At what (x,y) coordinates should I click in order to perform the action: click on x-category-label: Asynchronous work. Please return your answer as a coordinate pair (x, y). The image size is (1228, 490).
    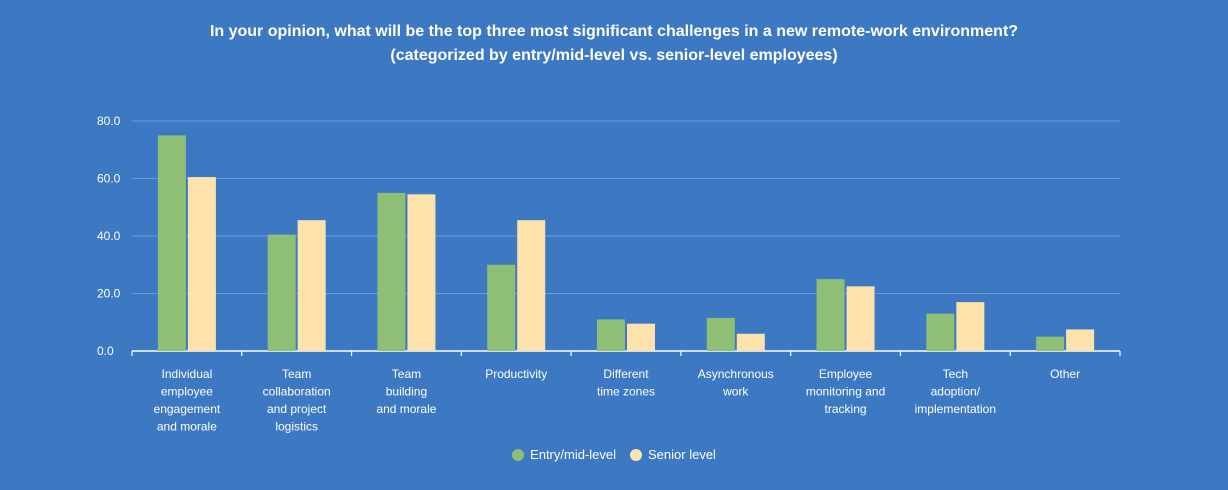
    Looking at the image, I should click on (736, 383).